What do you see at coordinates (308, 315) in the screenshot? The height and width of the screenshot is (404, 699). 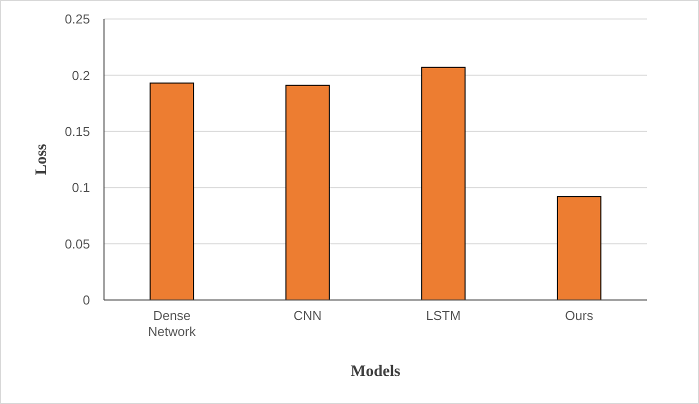 I see `x-tick-label: CNN` at bounding box center [308, 315].